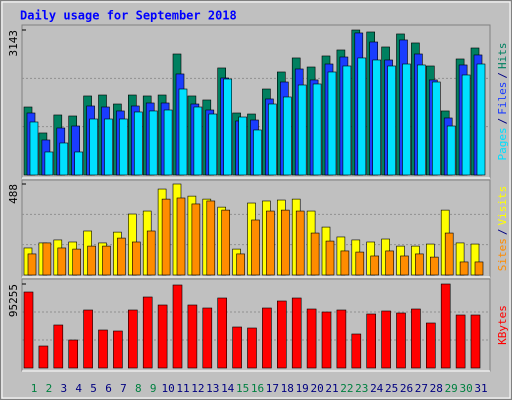 The image size is (512, 400). What do you see at coordinates (421, 388) in the screenshot?
I see `x-tick-label: 27` at bounding box center [421, 388].